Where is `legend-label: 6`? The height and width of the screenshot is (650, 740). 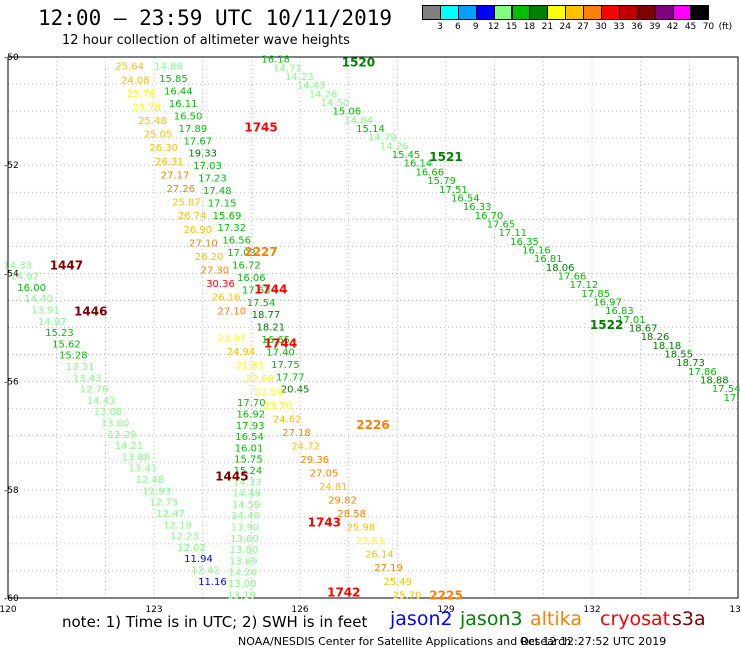
legend-label: 6 is located at coordinates (457, 27).